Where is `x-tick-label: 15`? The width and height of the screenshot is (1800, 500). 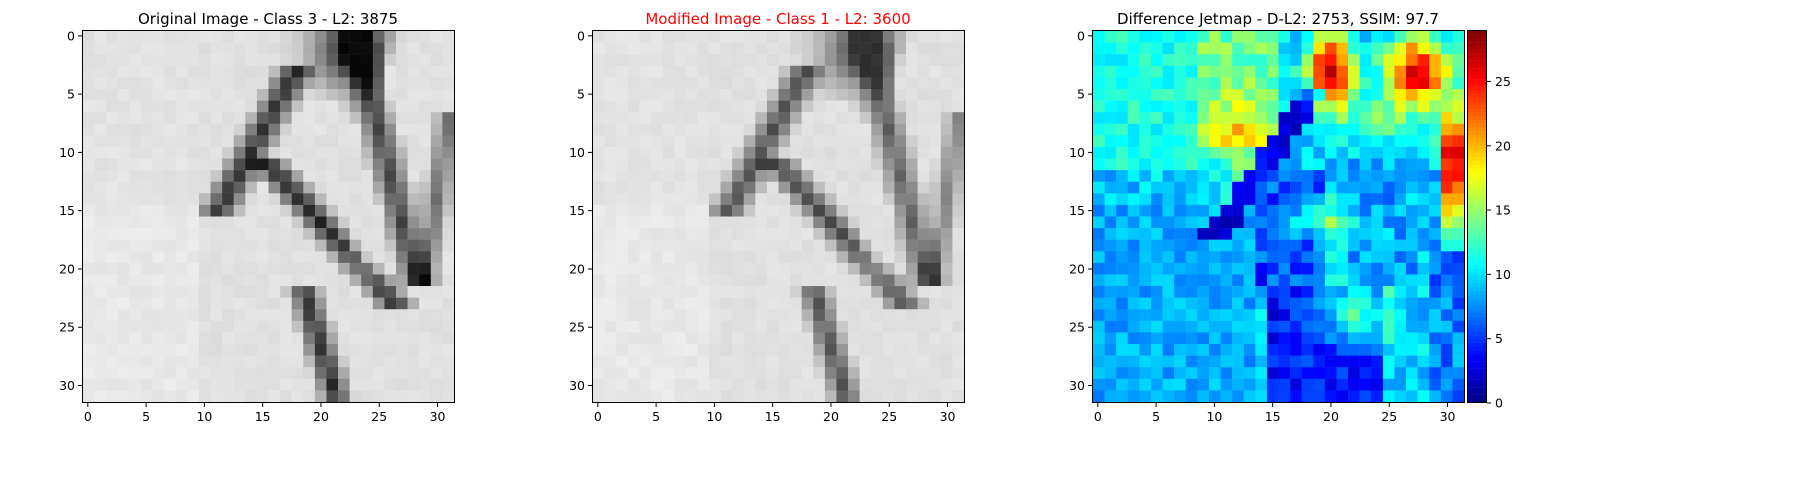
x-tick-label: 15 is located at coordinates (773, 416).